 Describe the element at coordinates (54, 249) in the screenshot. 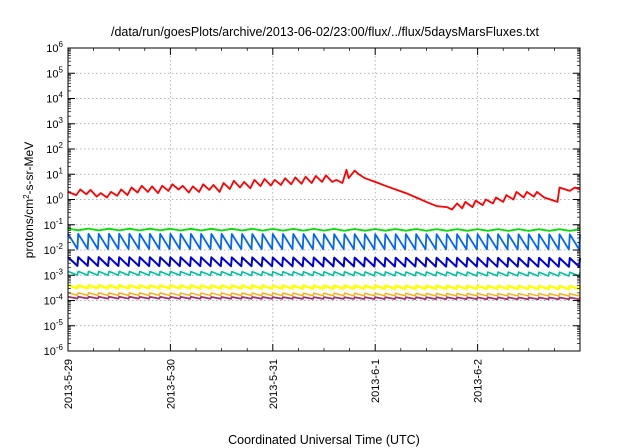

I see `y-tick-label: 10⁻²` at that location.